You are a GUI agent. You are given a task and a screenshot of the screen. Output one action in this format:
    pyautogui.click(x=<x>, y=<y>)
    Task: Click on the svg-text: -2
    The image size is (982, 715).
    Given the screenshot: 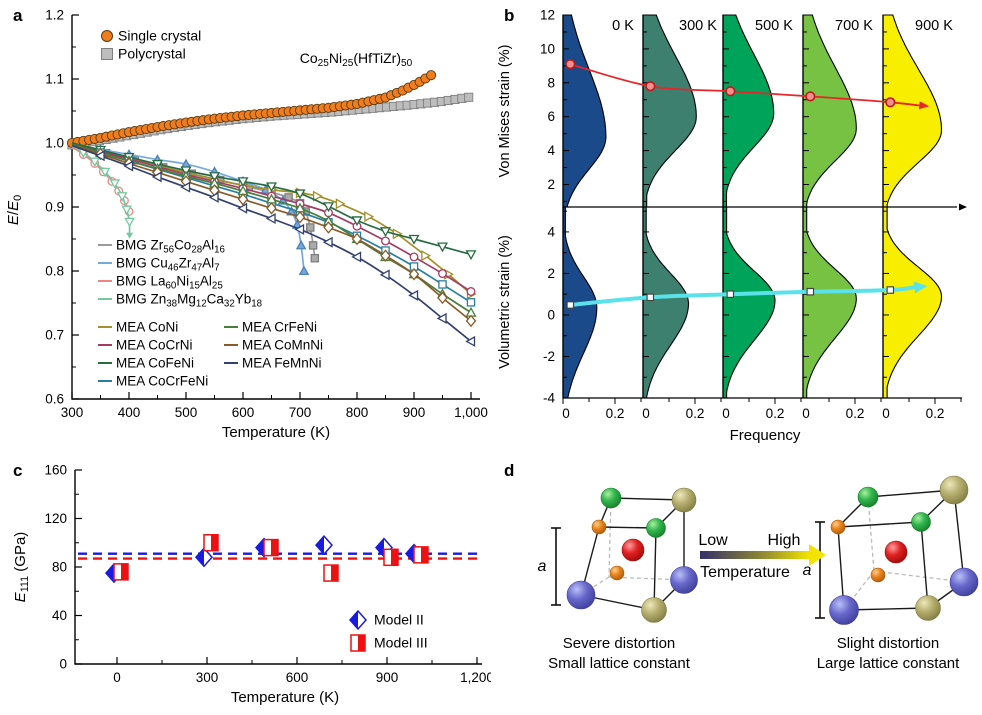 What is the action you would take?
    pyautogui.click(x=549, y=356)
    